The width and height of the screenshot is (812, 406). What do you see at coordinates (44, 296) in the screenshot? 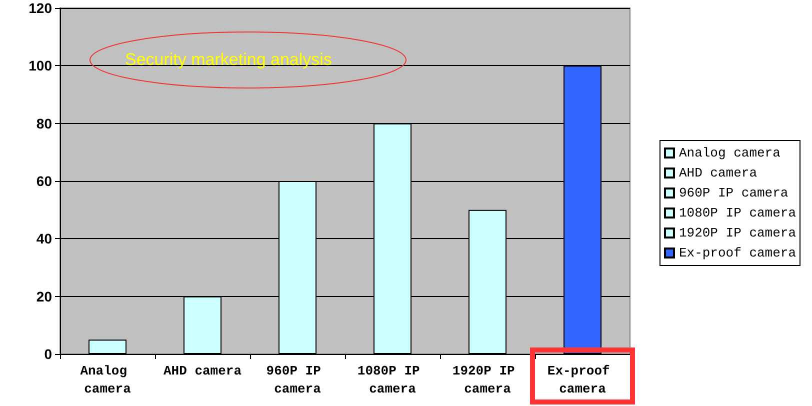
I see `y-tick-label: 20` at bounding box center [44, 296].